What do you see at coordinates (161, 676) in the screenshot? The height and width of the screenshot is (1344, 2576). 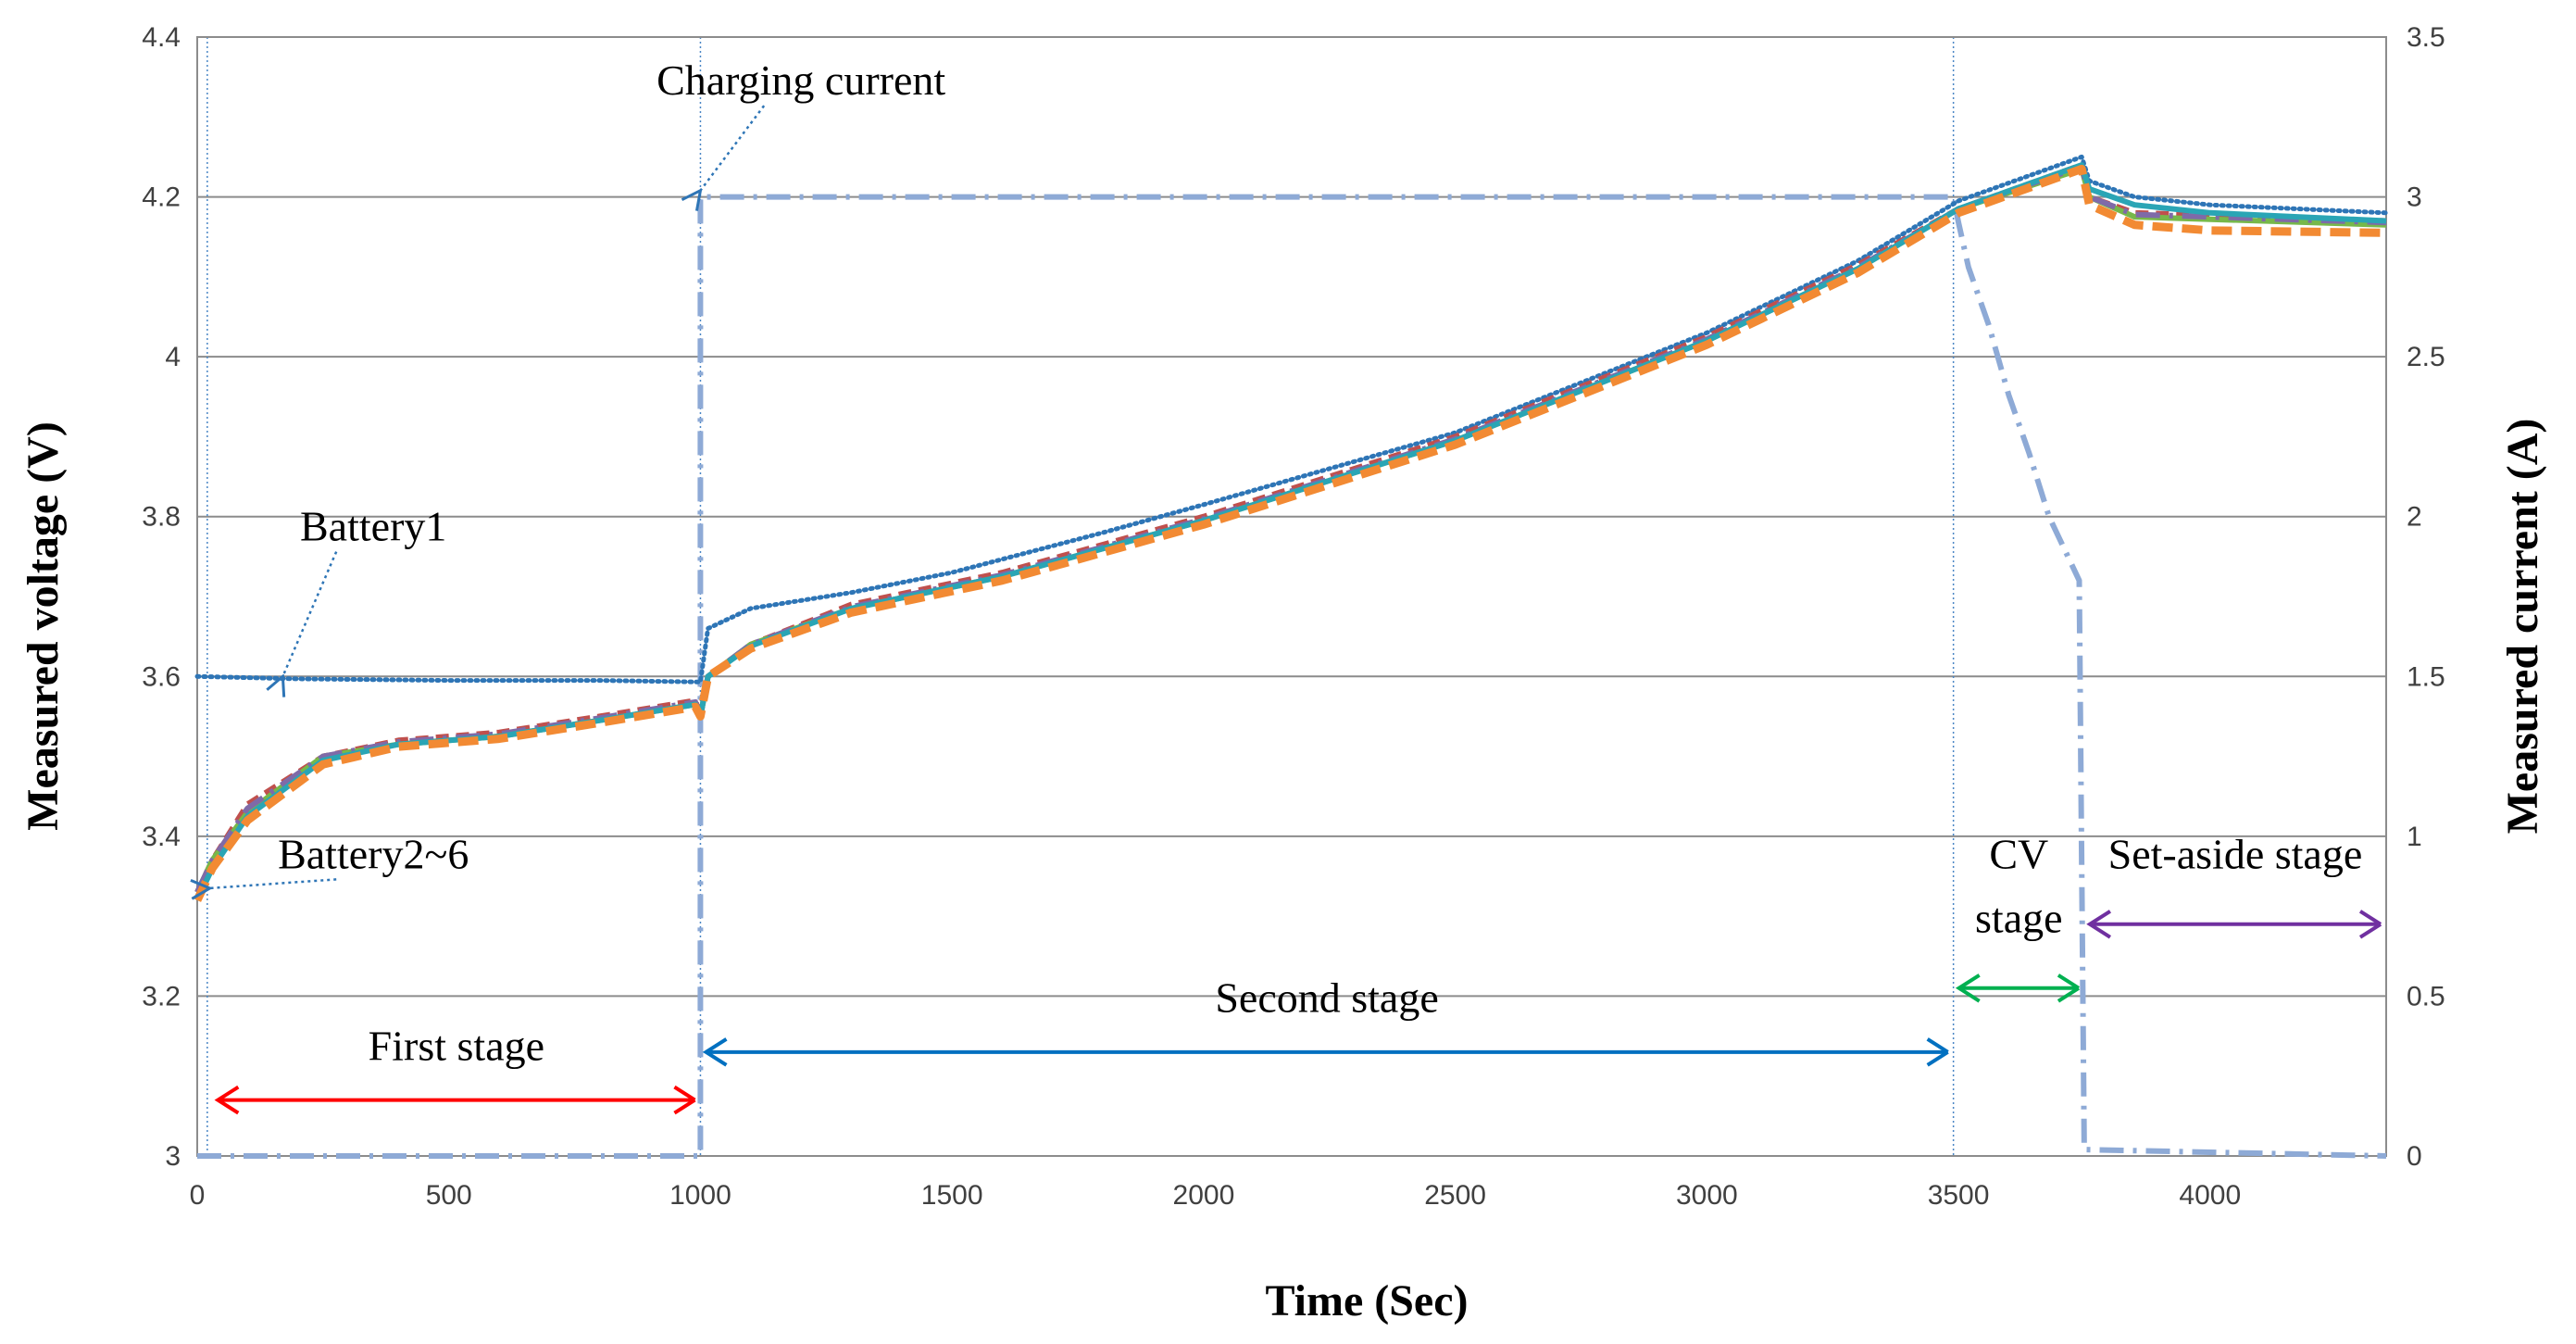 I see `y-tick-label: 3.6` at bounding box center [161, 676].